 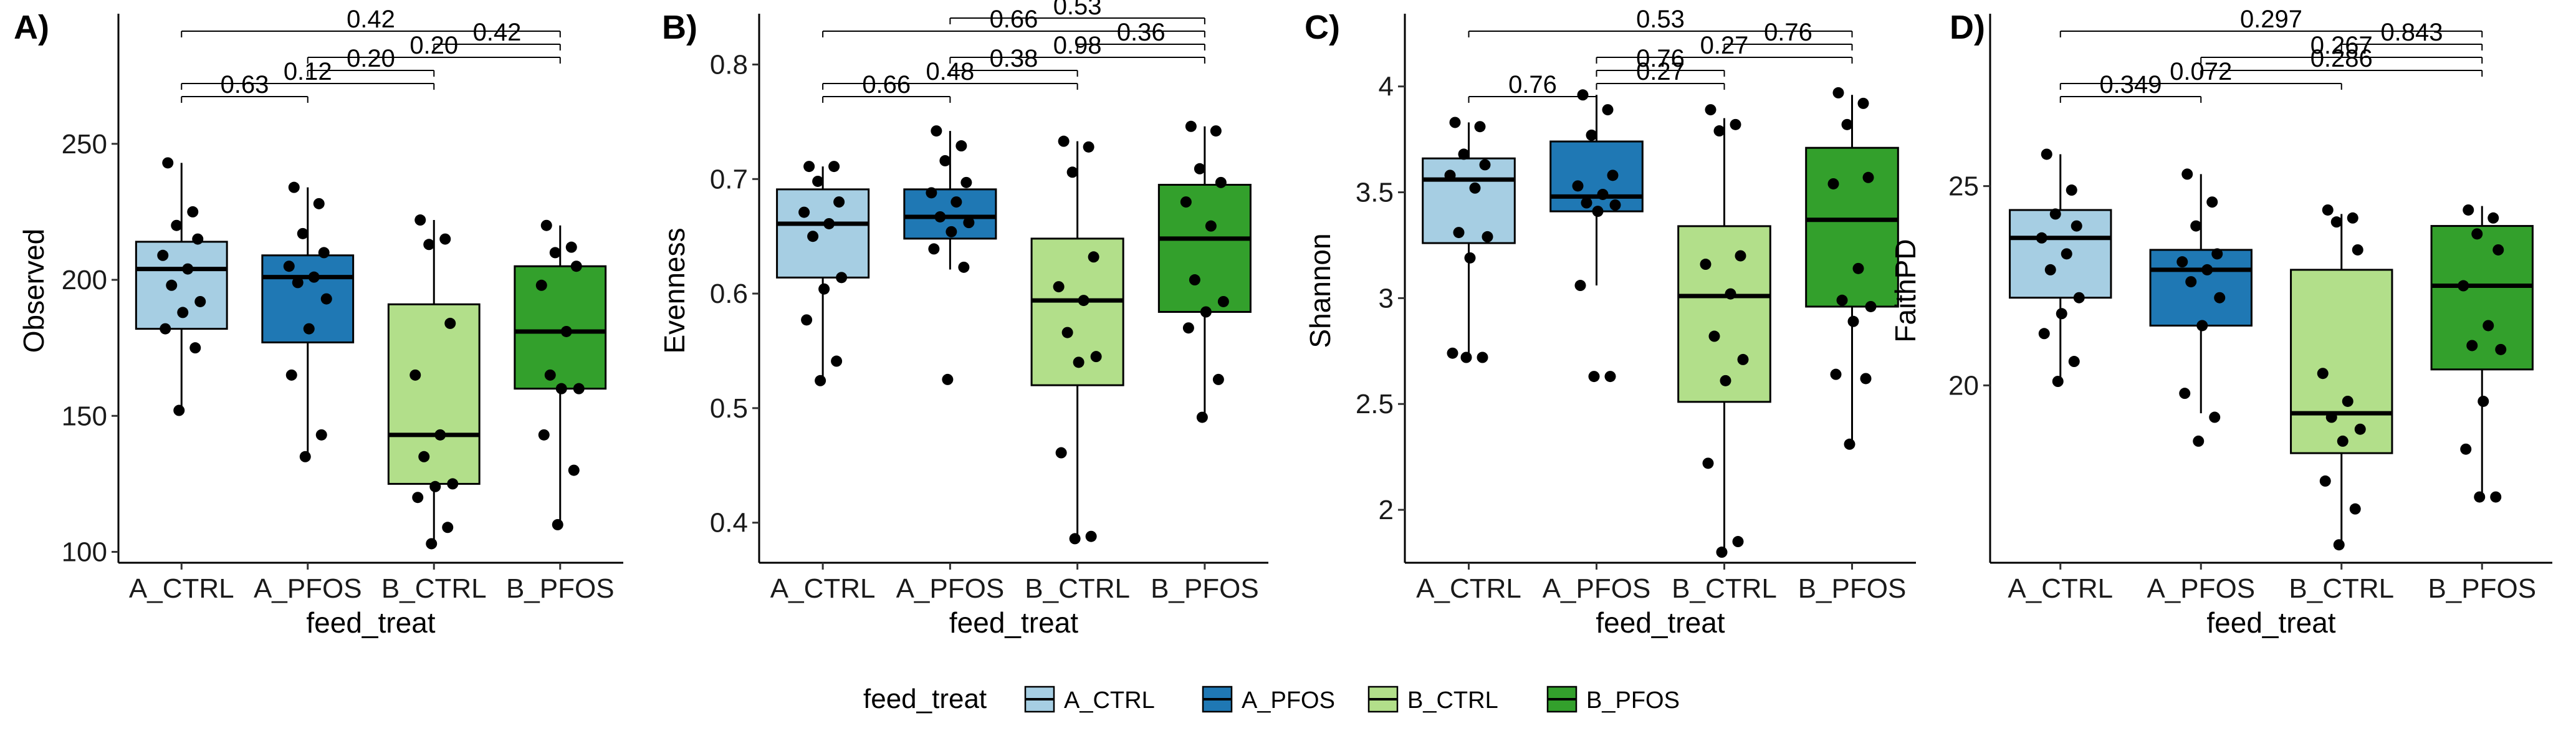 I want to click on y-tick-label: 4, so click(x=1386, y=87).